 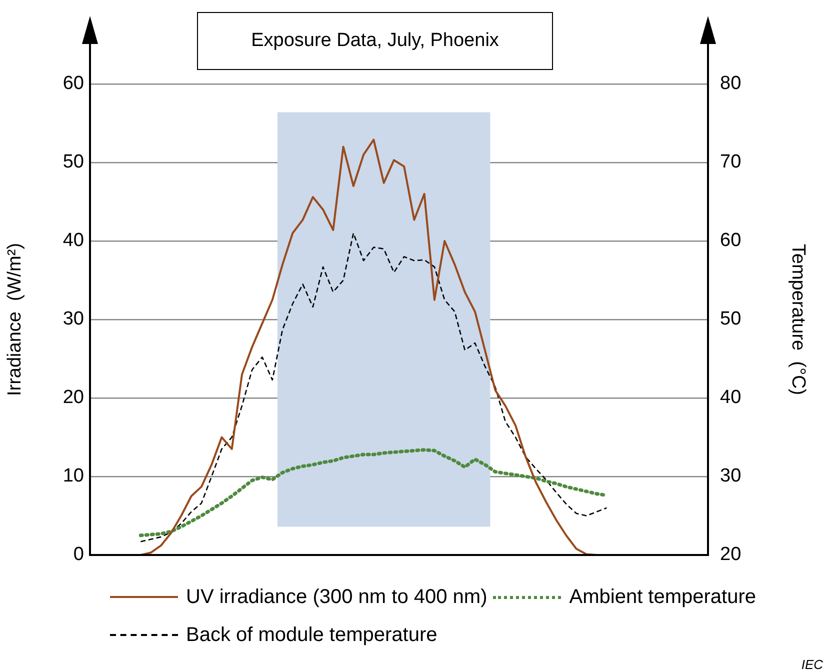 I want to click on y2-tick-label: 60, so click(x=731, y=241).